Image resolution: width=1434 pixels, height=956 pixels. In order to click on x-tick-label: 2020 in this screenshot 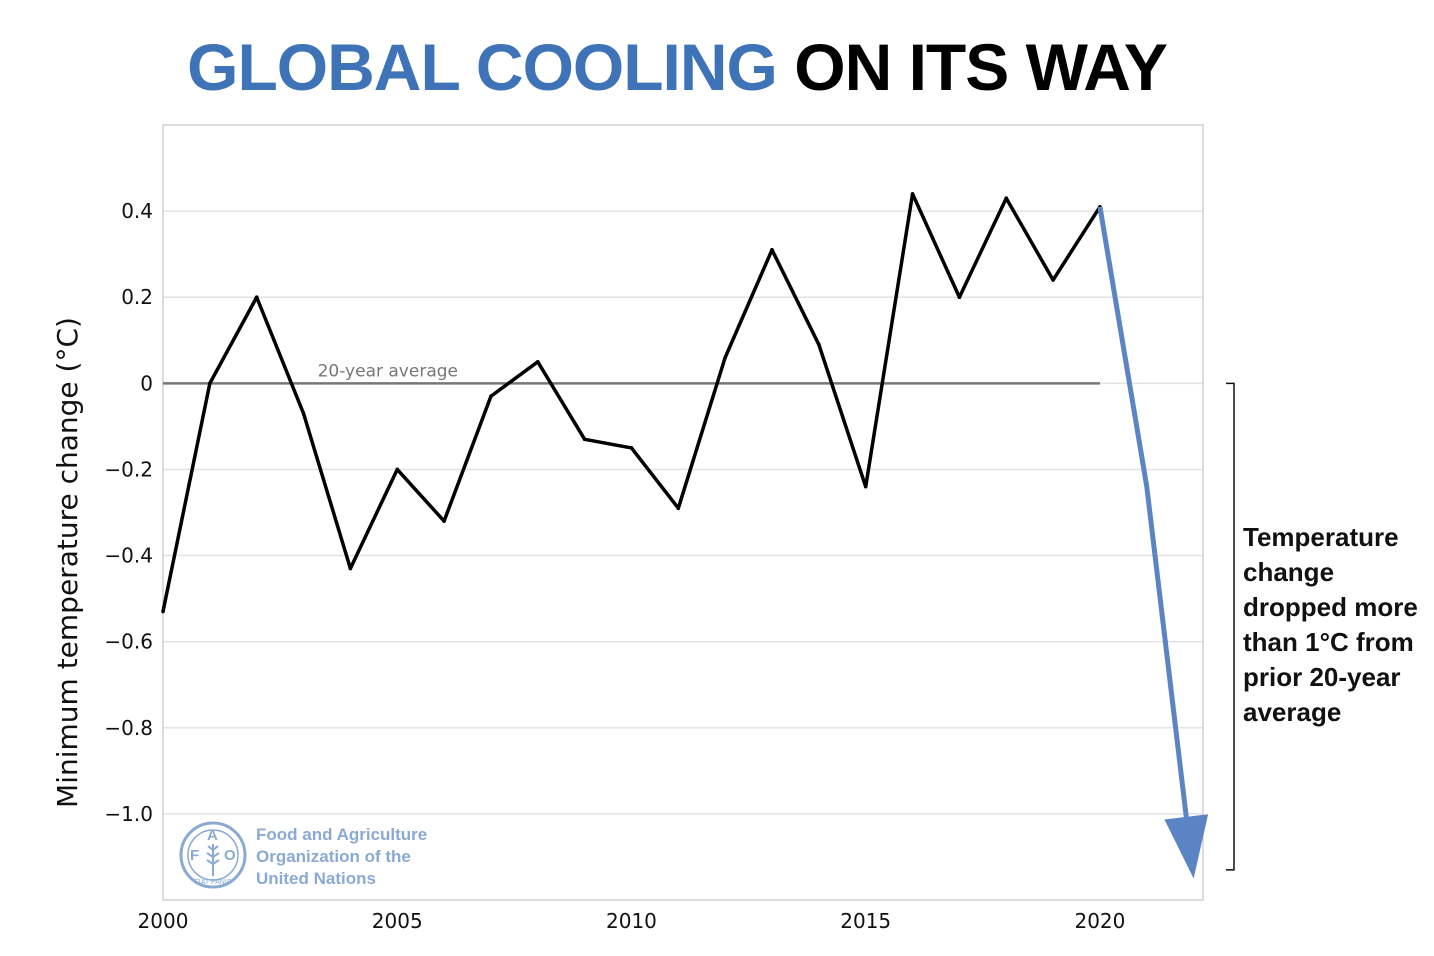, I will do `click(1099, 921)`.